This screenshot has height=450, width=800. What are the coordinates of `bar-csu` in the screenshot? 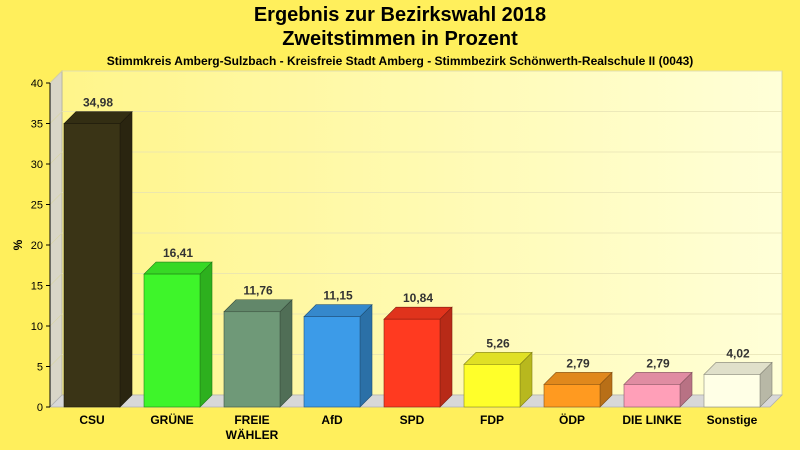 It's located at (98, 259).